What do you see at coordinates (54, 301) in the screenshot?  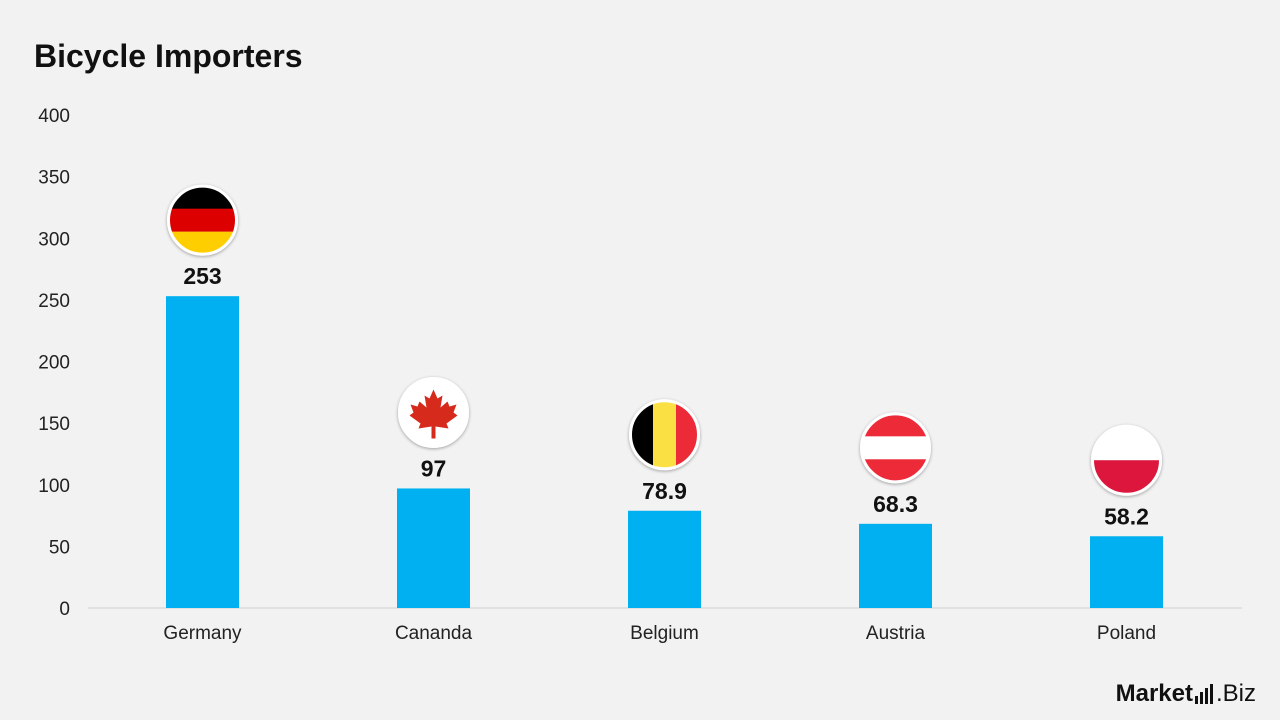 I see `y-tick-label: 250` at bounding box center [54, 301].